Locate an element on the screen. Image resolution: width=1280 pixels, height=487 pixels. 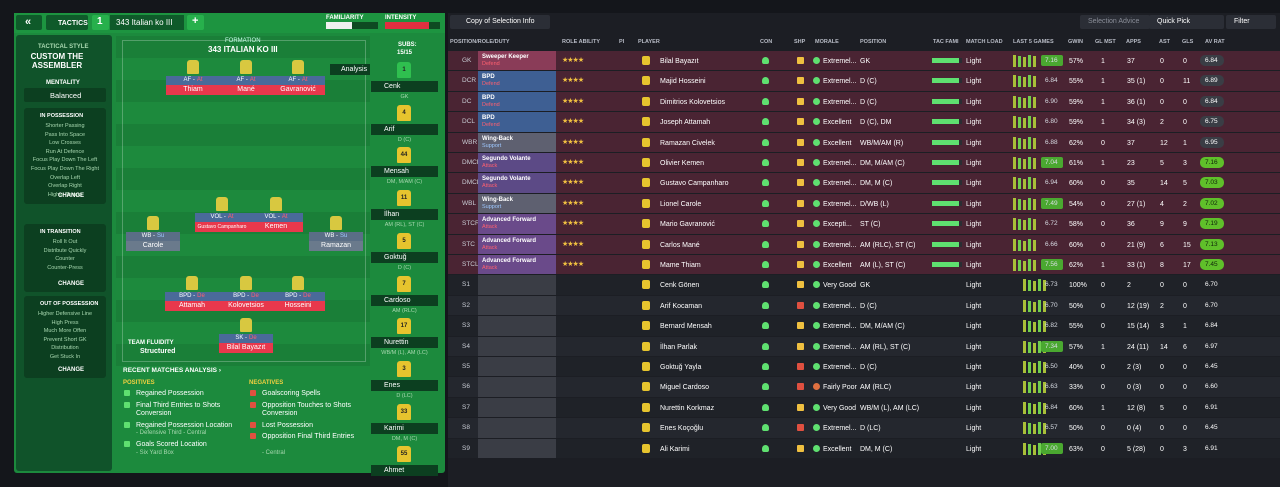
toolbar-label: Quick Pick is located at coordinates (1174, 21).